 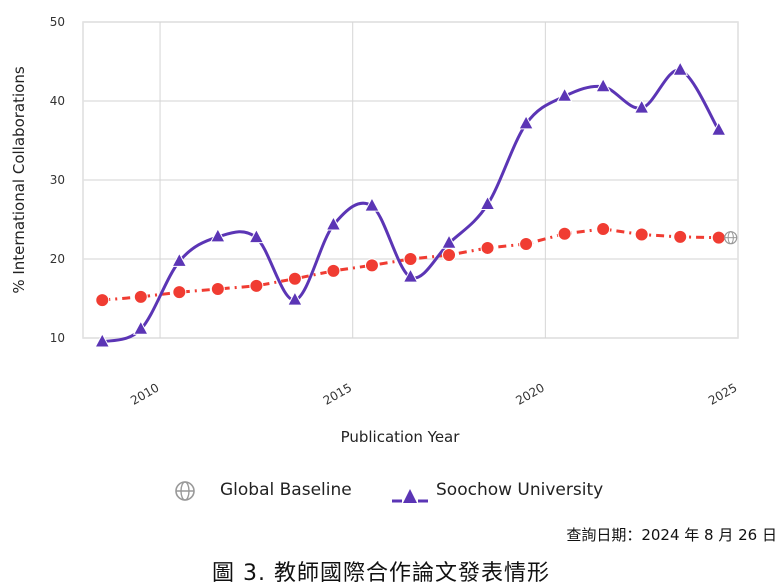 I want to click on y-tick-label: 30, so click(x=57, y=180).